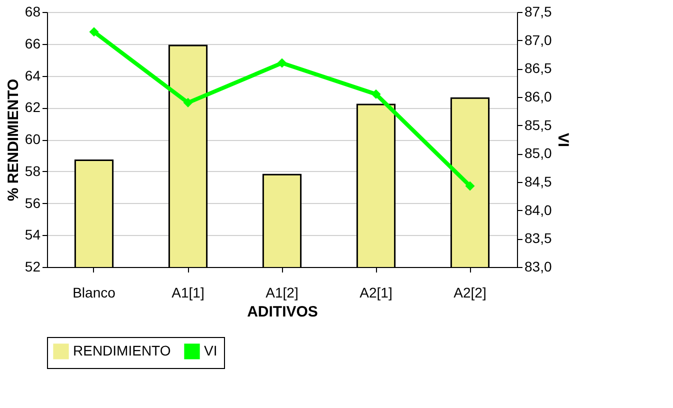 This screenshot has height=408, width=673. What do you see at coordinates (122, 350) in the screenshot?
I see `legend-label: RENDIMIENTO` at bounding box center [122, 350].